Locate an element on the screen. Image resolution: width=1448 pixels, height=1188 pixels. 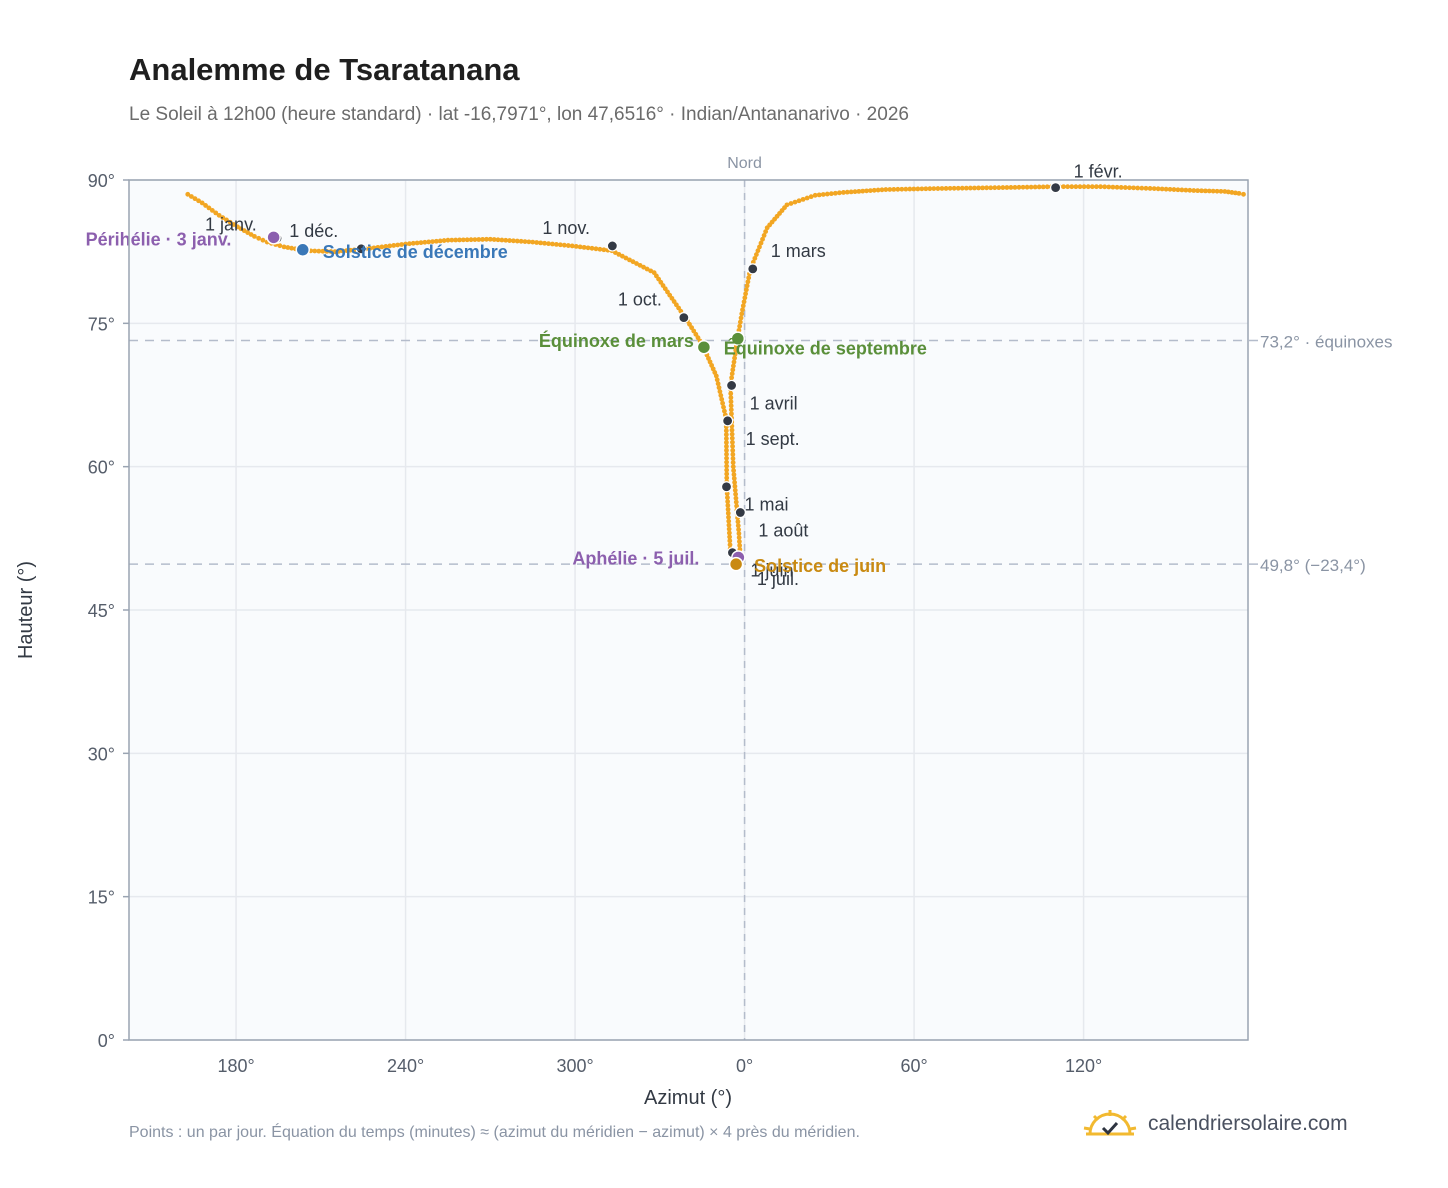
month-point is located at coordinates (361, 249).